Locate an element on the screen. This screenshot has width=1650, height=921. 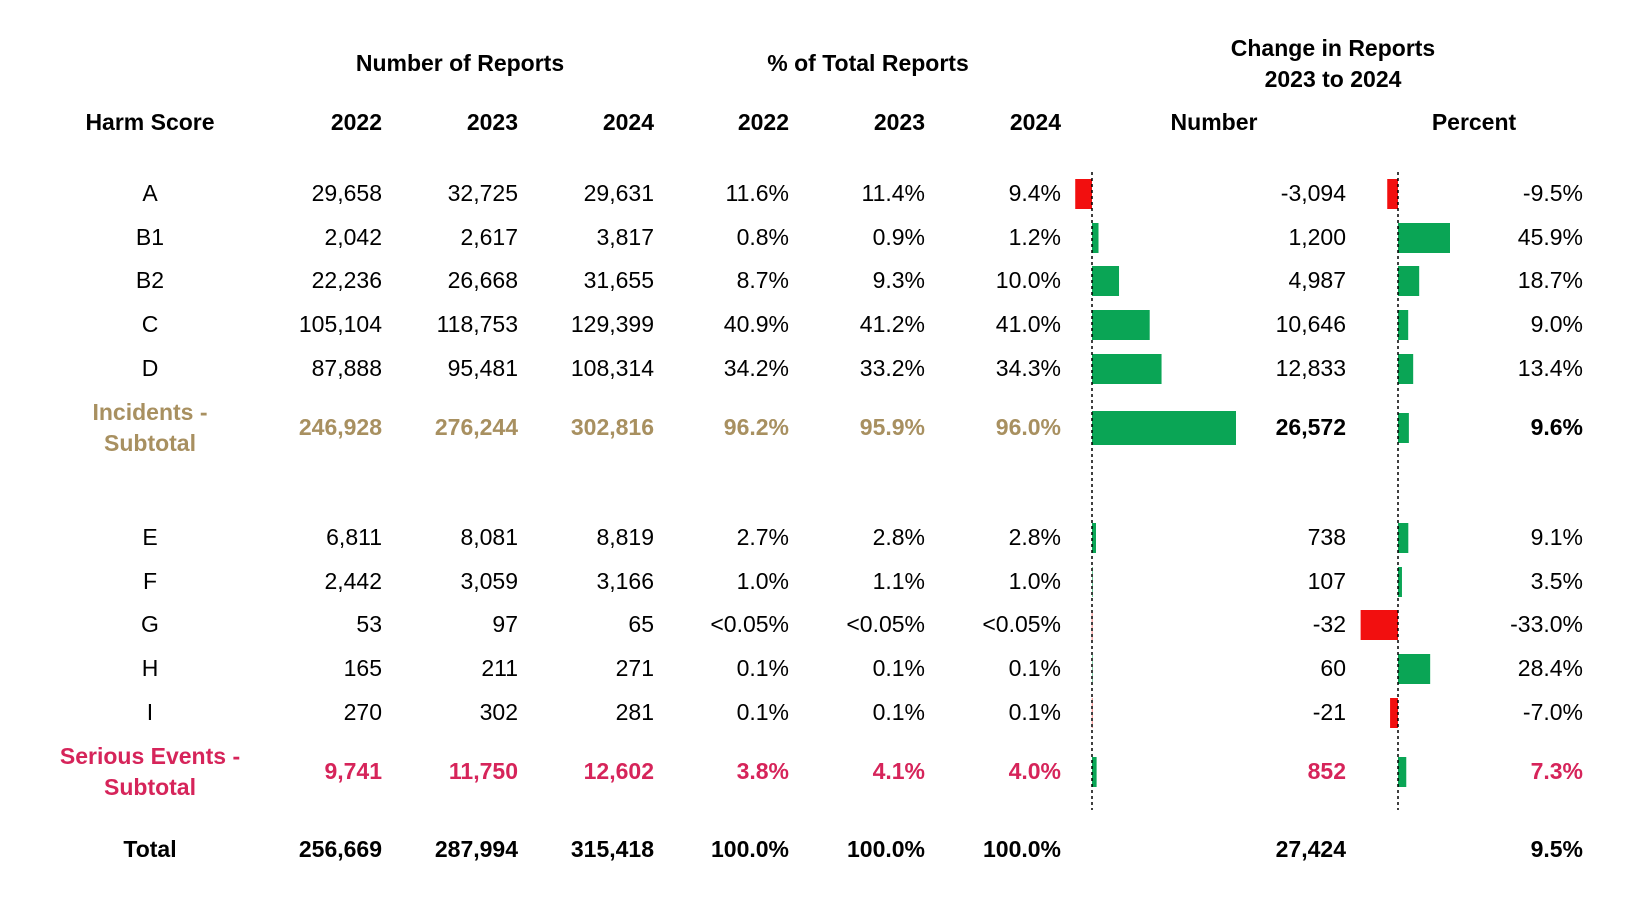
cell-n2024: 29,631 is located at coordinates (618, 193).